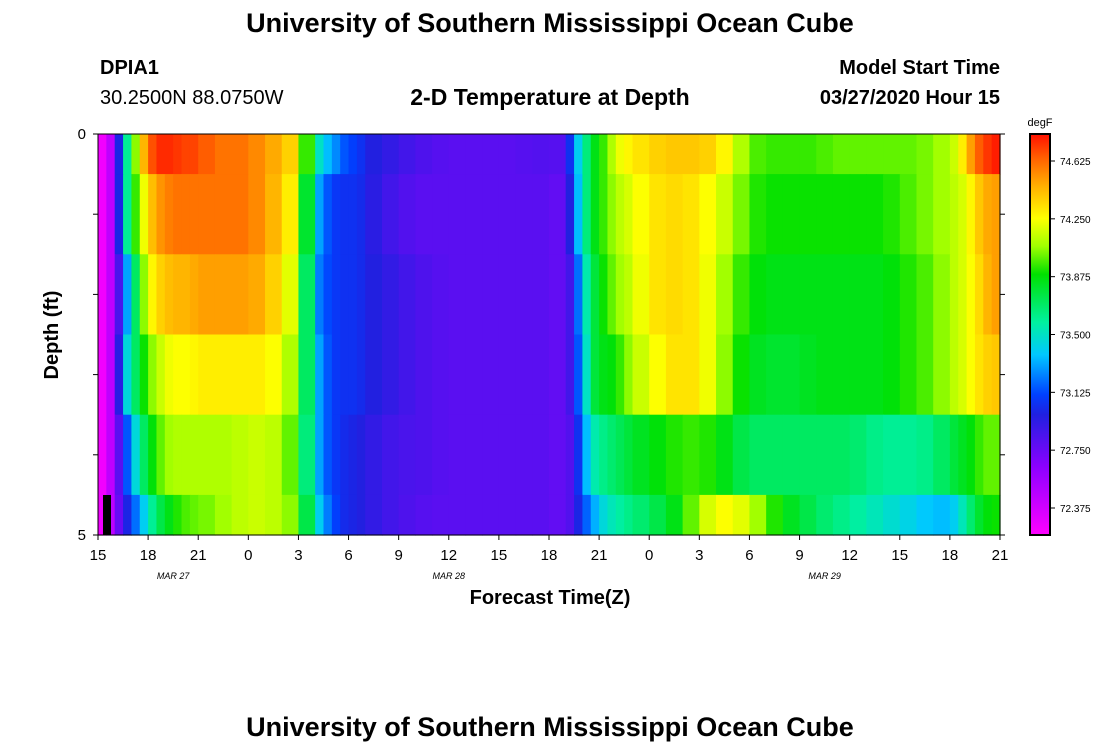 This screenshot has width=1100, height=750. What do you see at coordinates (129, 68) in the screenshot?
I see `station-id: DPIA1` at bounding box center [129, 68].